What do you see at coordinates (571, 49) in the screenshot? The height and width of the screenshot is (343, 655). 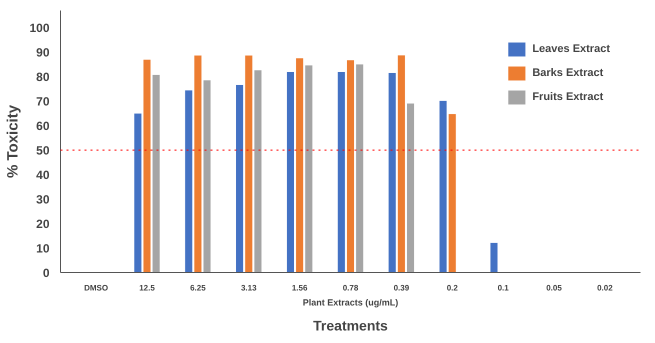 I see `legend-label: Leaves Extract` at bounding box center [571, 49].